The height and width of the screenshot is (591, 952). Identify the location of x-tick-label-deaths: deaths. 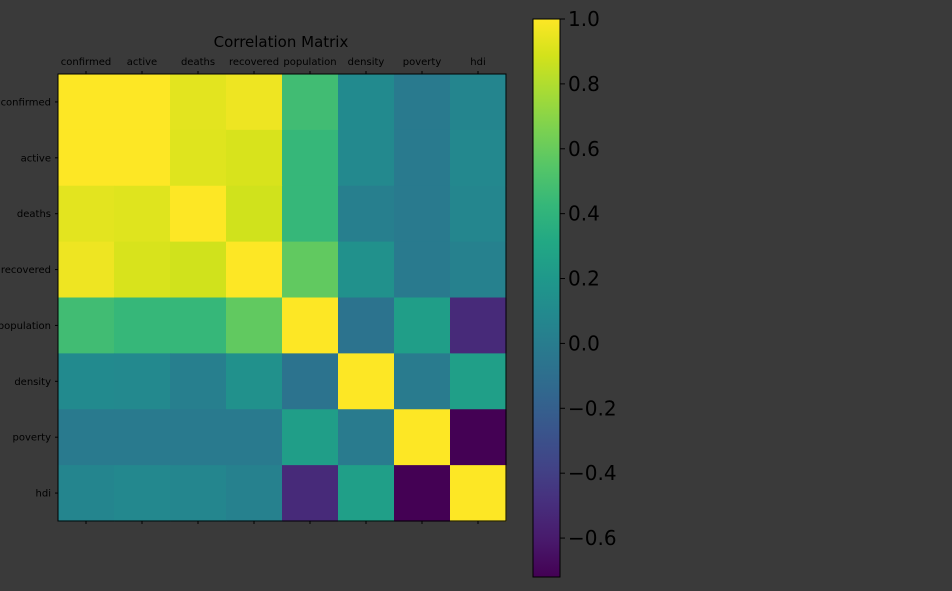
(198, 62).